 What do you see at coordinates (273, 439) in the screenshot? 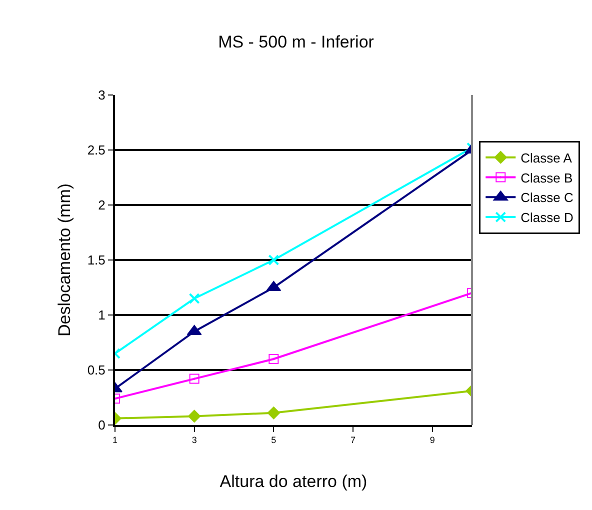
I see `x-tick-label: 5` at bounding box center [273, 439].